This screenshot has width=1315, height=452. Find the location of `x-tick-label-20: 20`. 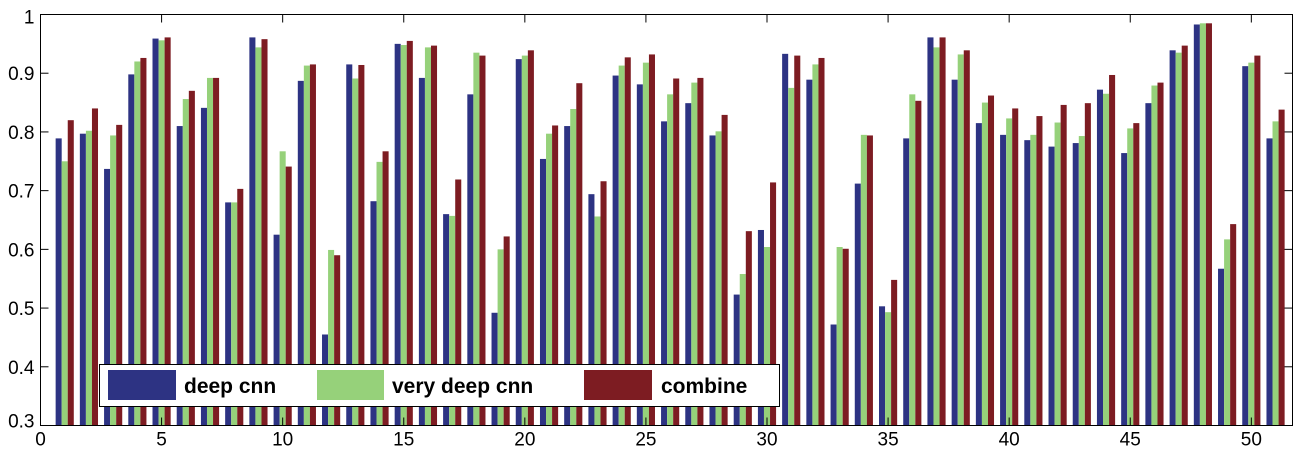

x-tick-label-20: 20 is located at coordinates (524, 440).